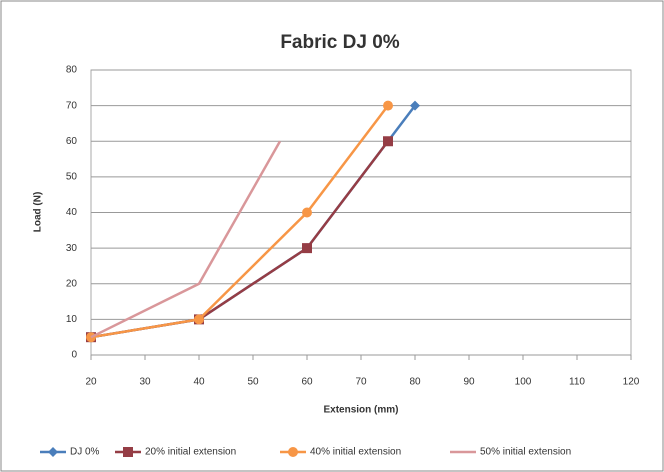 The width and height of the screenshot is (664, 472). What do you see at coordinates (253, 382) in the screenshot?
I see `x-tick-label: 50` at bounding box center [253, 382].